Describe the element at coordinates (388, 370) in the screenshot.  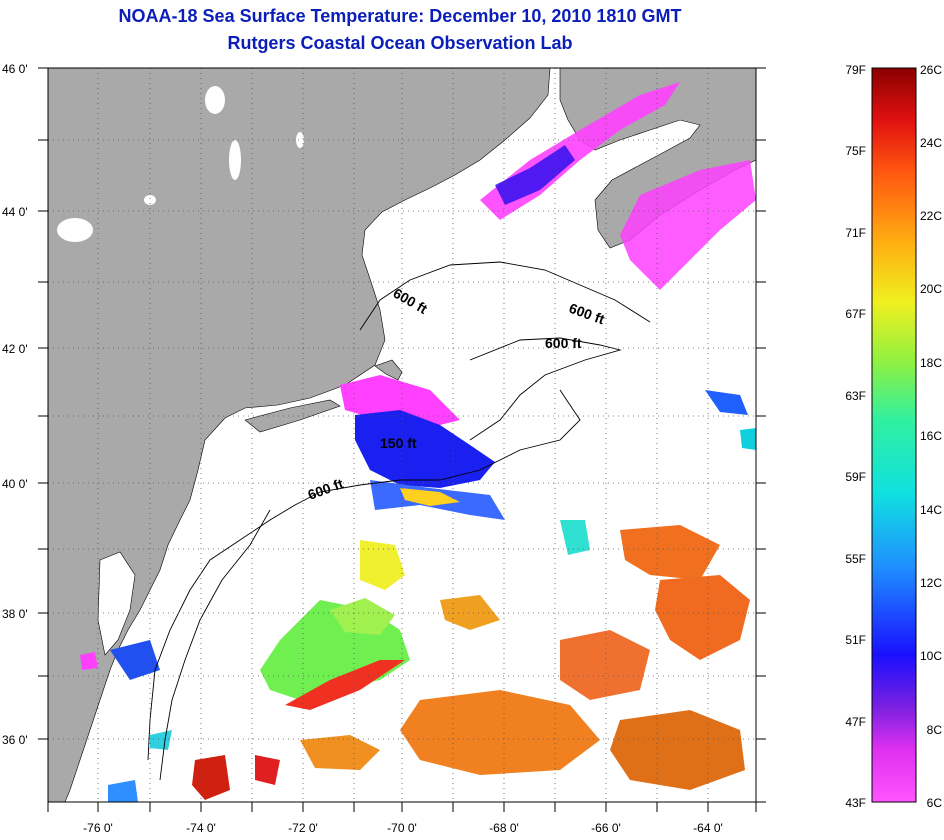
I see `land-cape-cod` at that location.